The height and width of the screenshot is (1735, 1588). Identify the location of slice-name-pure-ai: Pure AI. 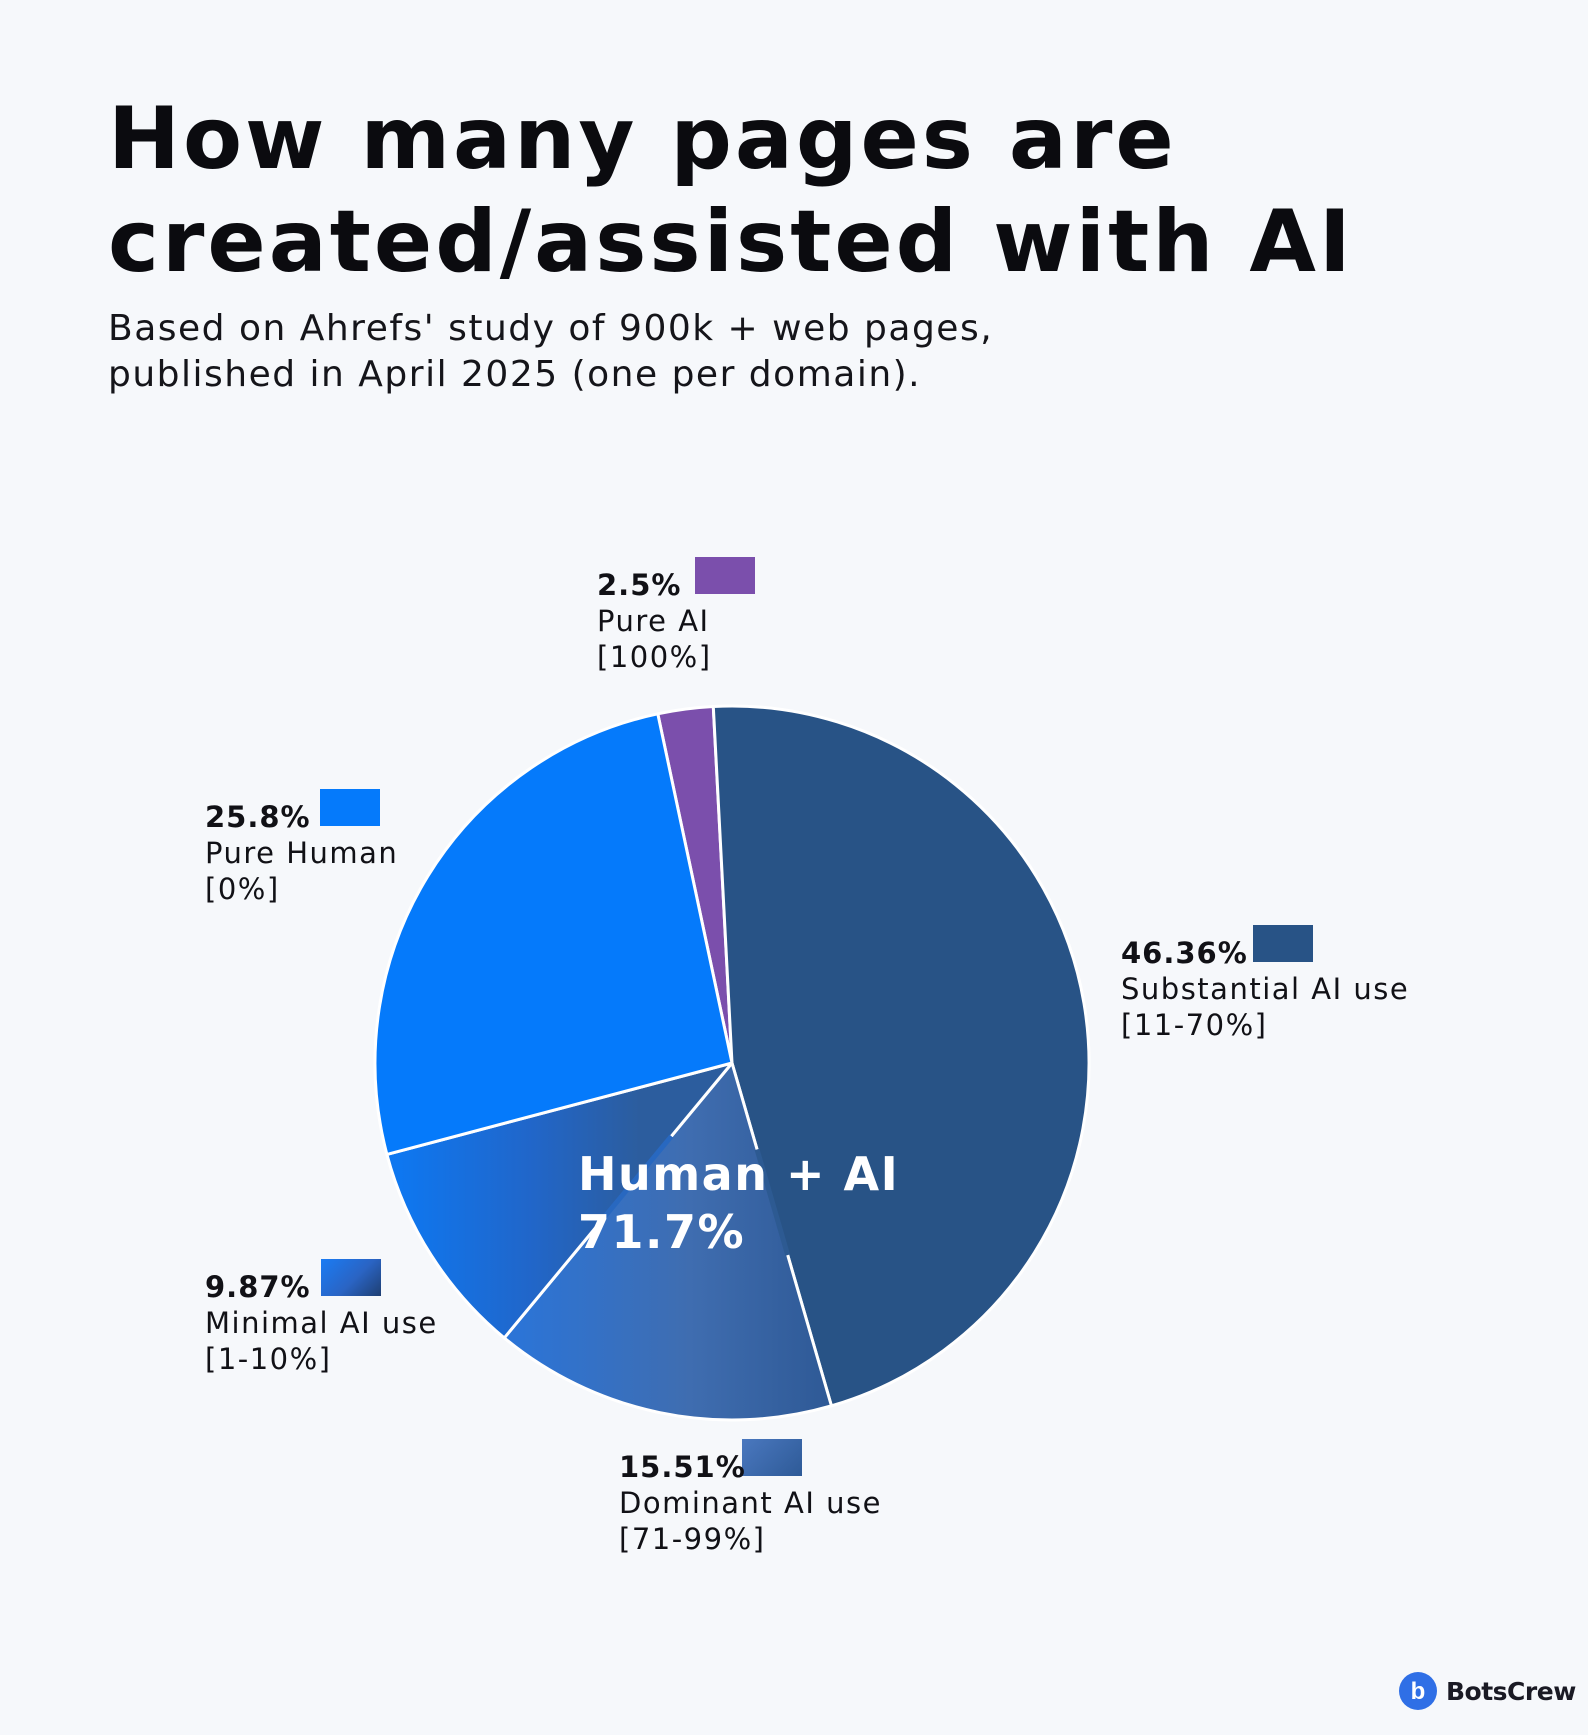
(653, 621).